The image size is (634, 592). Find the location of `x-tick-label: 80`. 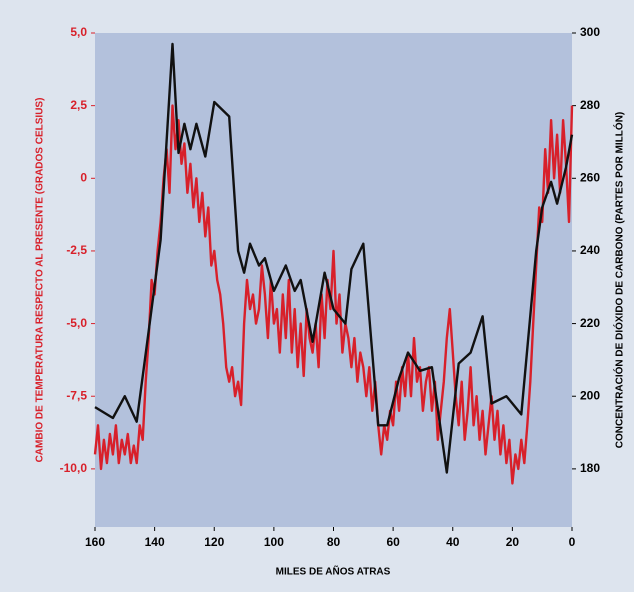

x-tick-label: 80 is located at coordinates (334, 542).